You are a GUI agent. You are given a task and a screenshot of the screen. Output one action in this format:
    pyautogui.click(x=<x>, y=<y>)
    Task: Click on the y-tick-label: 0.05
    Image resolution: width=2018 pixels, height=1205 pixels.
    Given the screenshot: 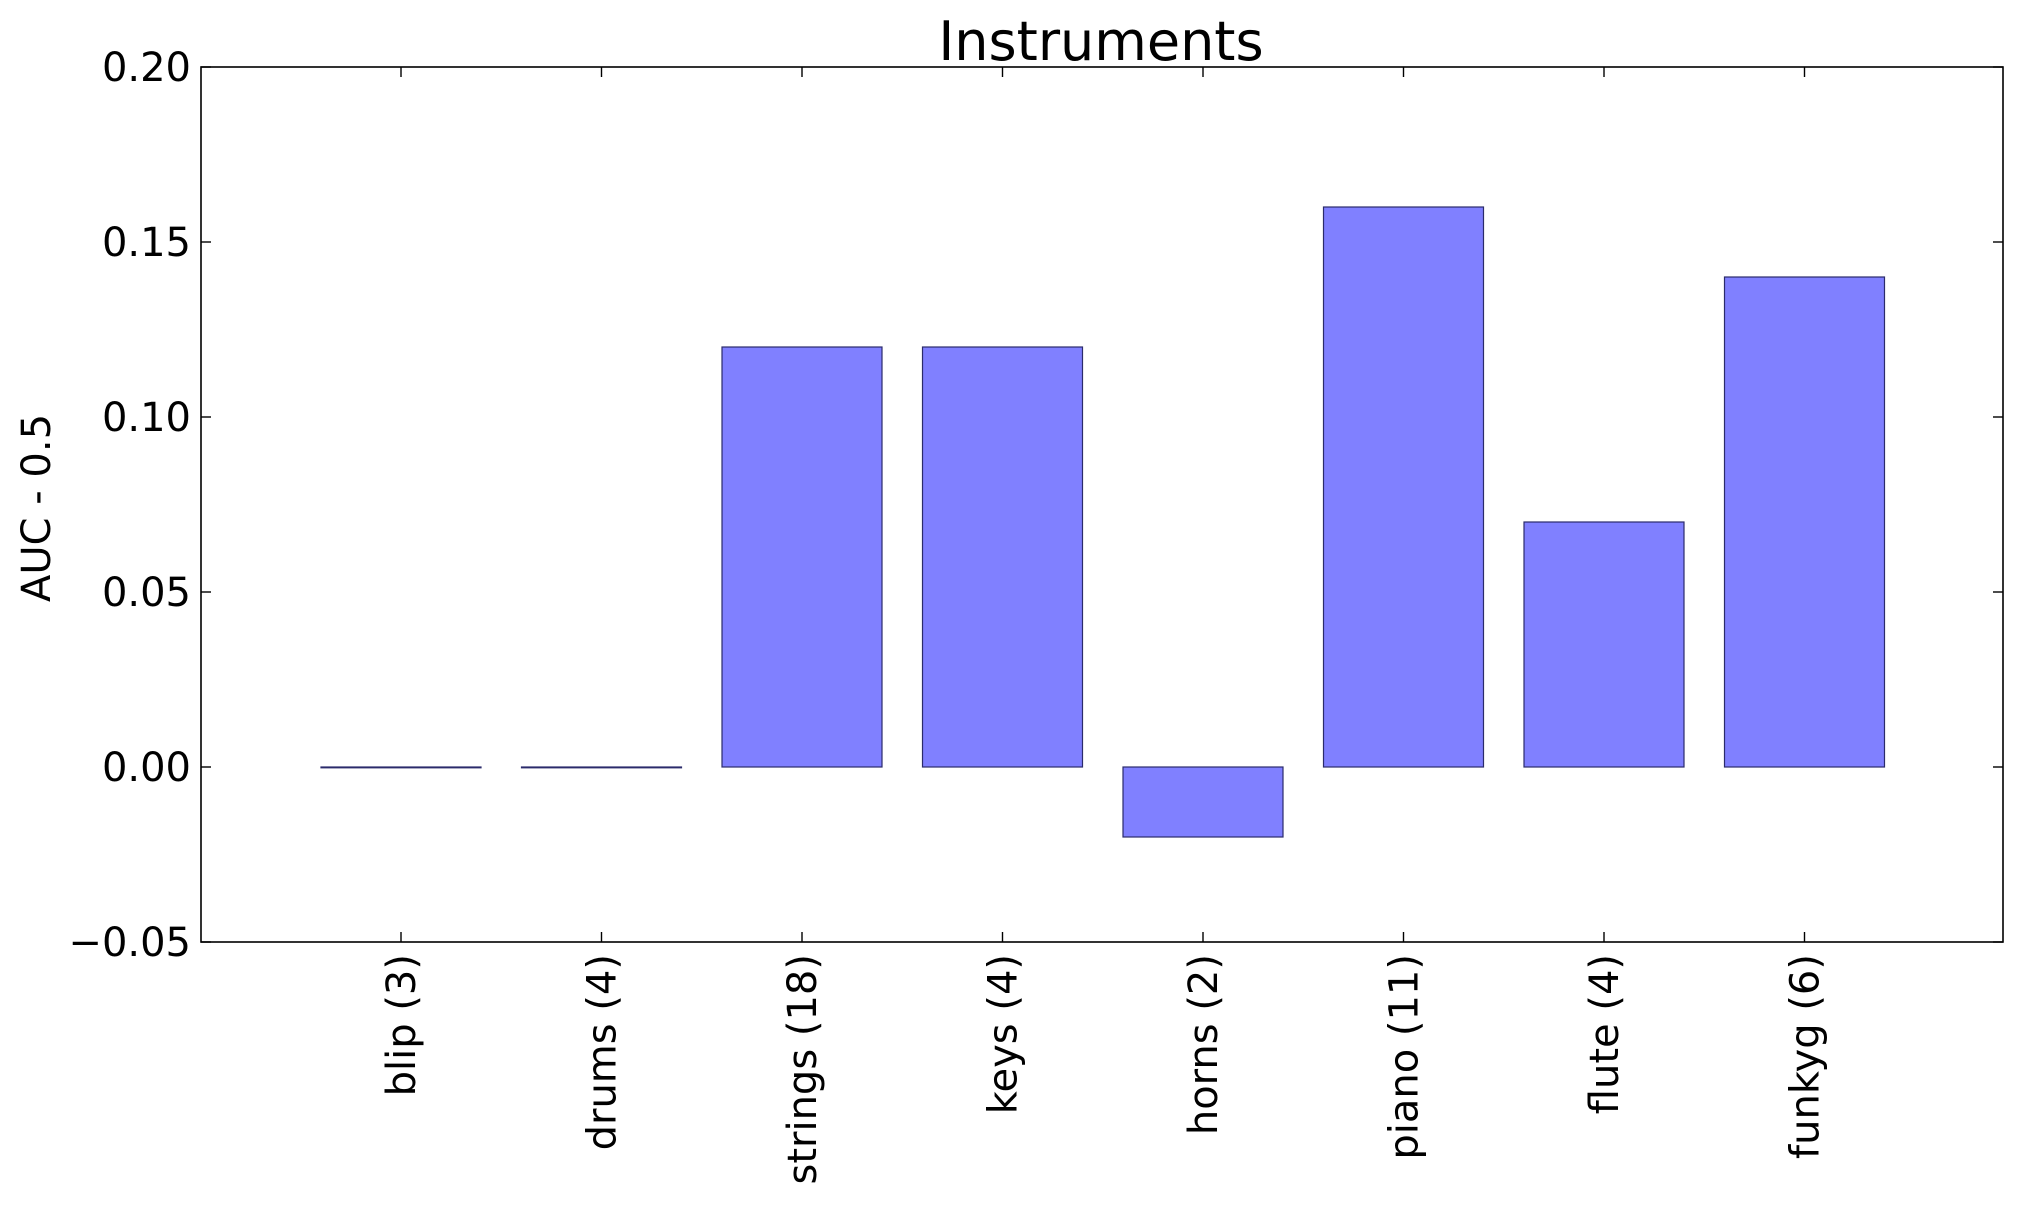 What is the action you would take?
    pyautogui.click(x=146, y=593)
    